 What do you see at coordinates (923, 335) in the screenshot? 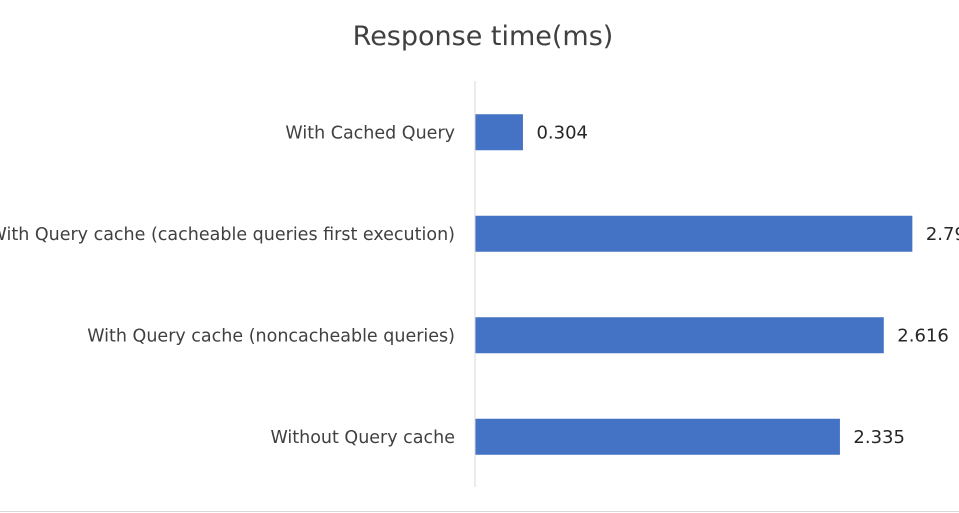
I see `data-label: 2.616` at bounding box center [923, 335].